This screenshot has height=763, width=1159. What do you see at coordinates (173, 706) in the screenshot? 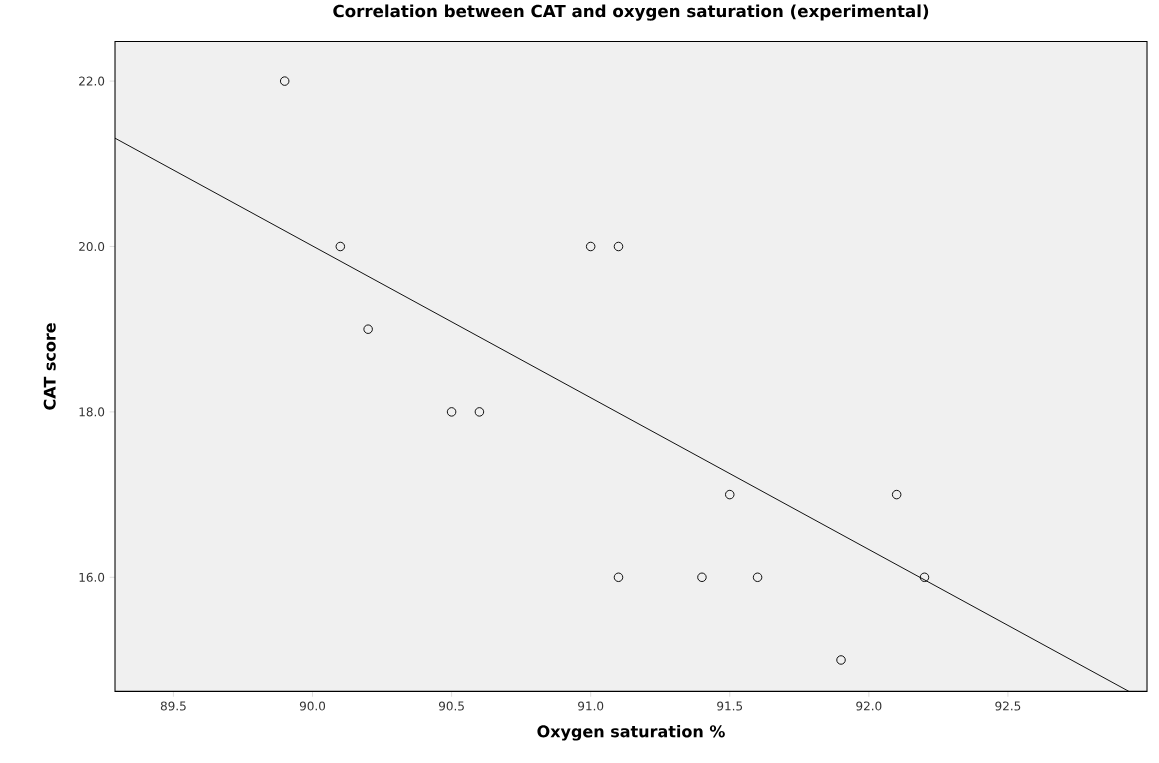
I see `x-tick-label: 89.5` at bounding box center [173, 706].